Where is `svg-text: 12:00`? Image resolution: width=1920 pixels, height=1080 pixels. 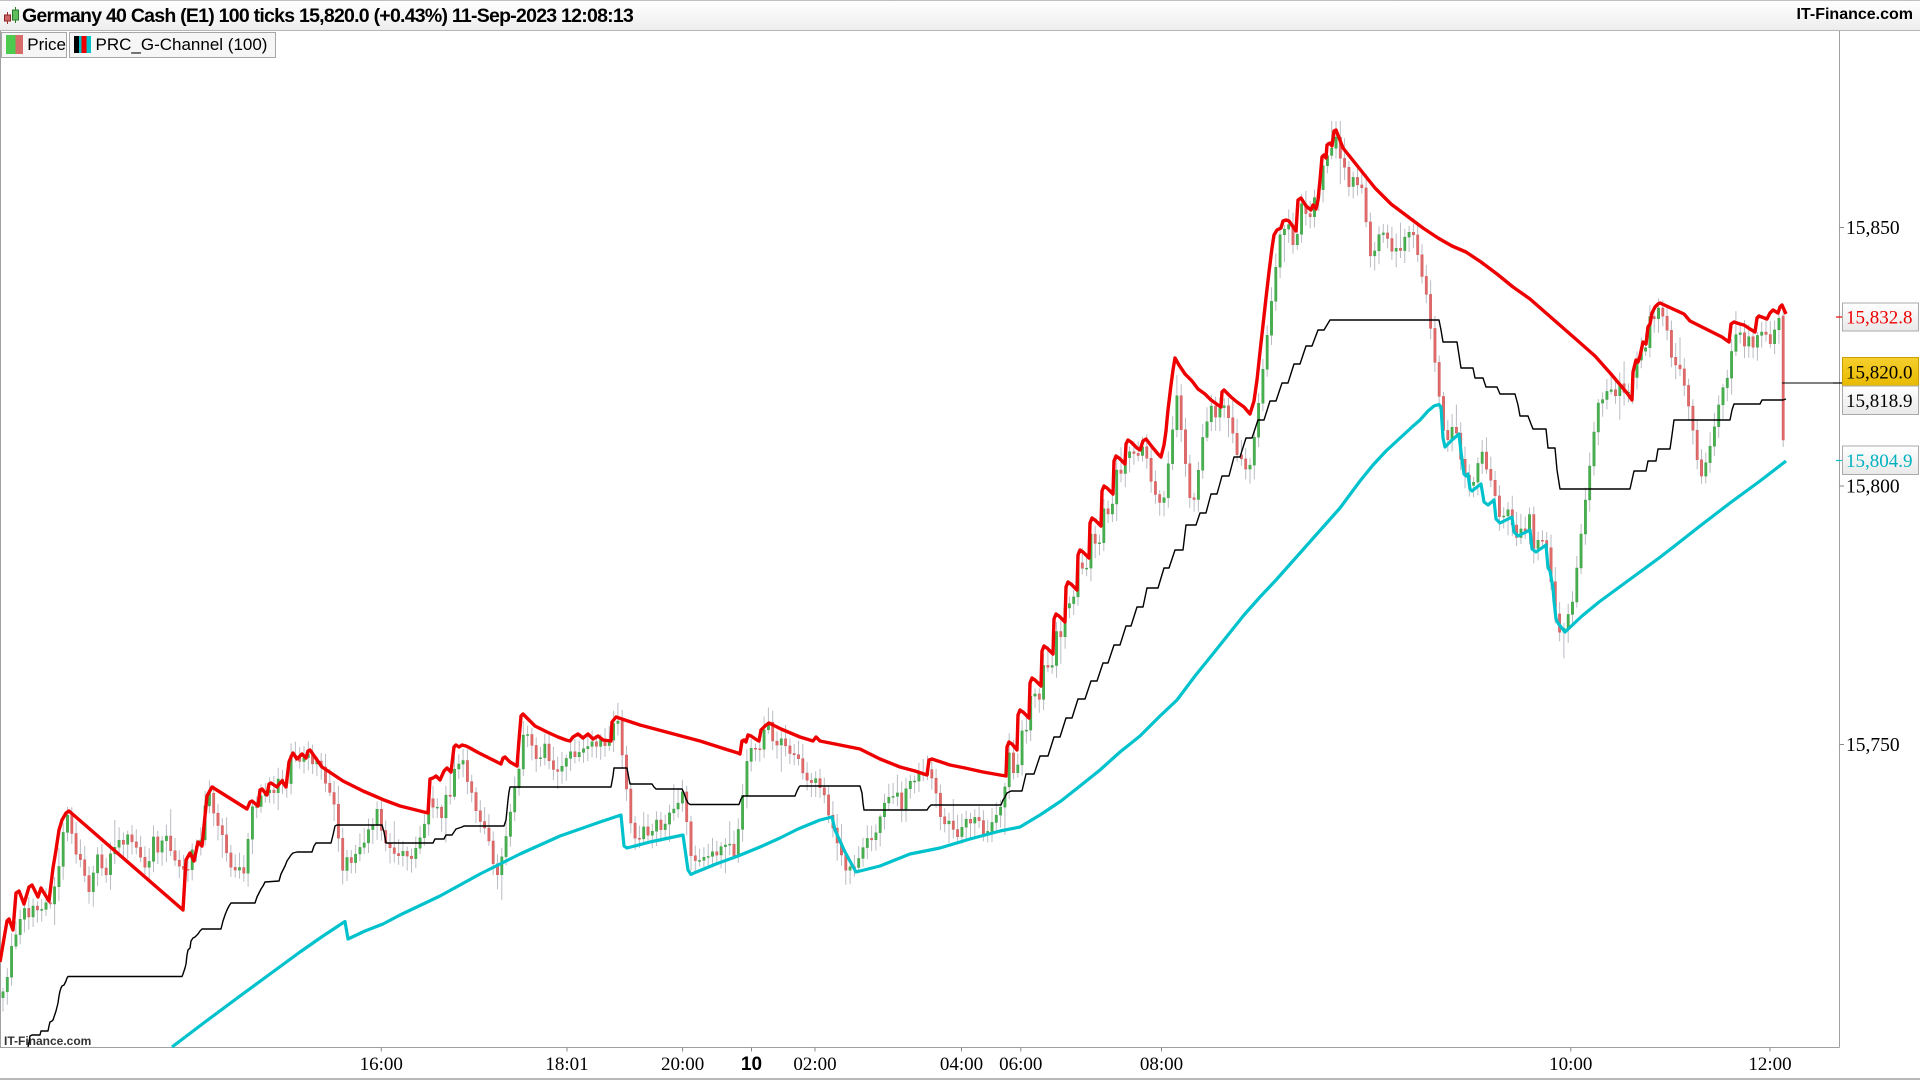
svg-text: 12:00 is located at coordinates (1769, 1064).